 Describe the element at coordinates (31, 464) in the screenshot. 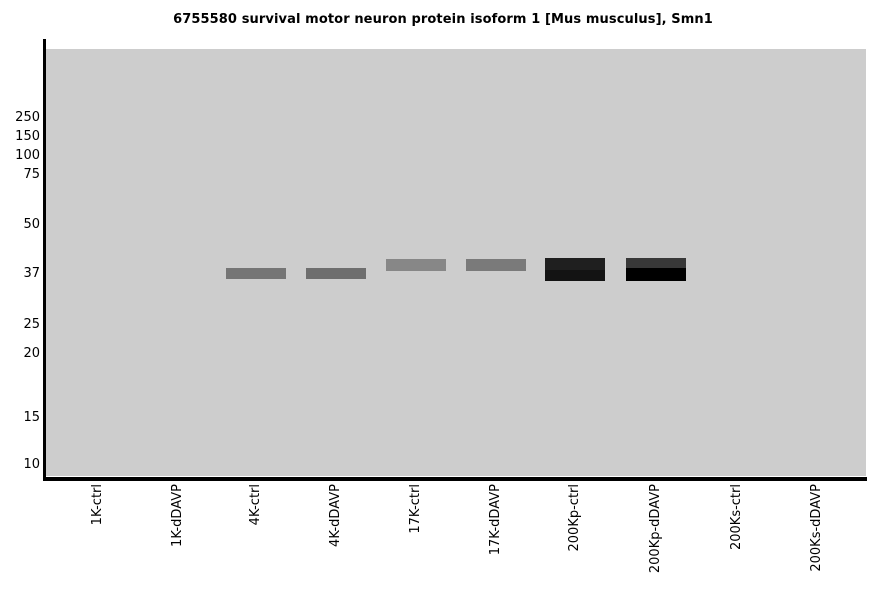

I see `mw-tick-label: 10` at that location.